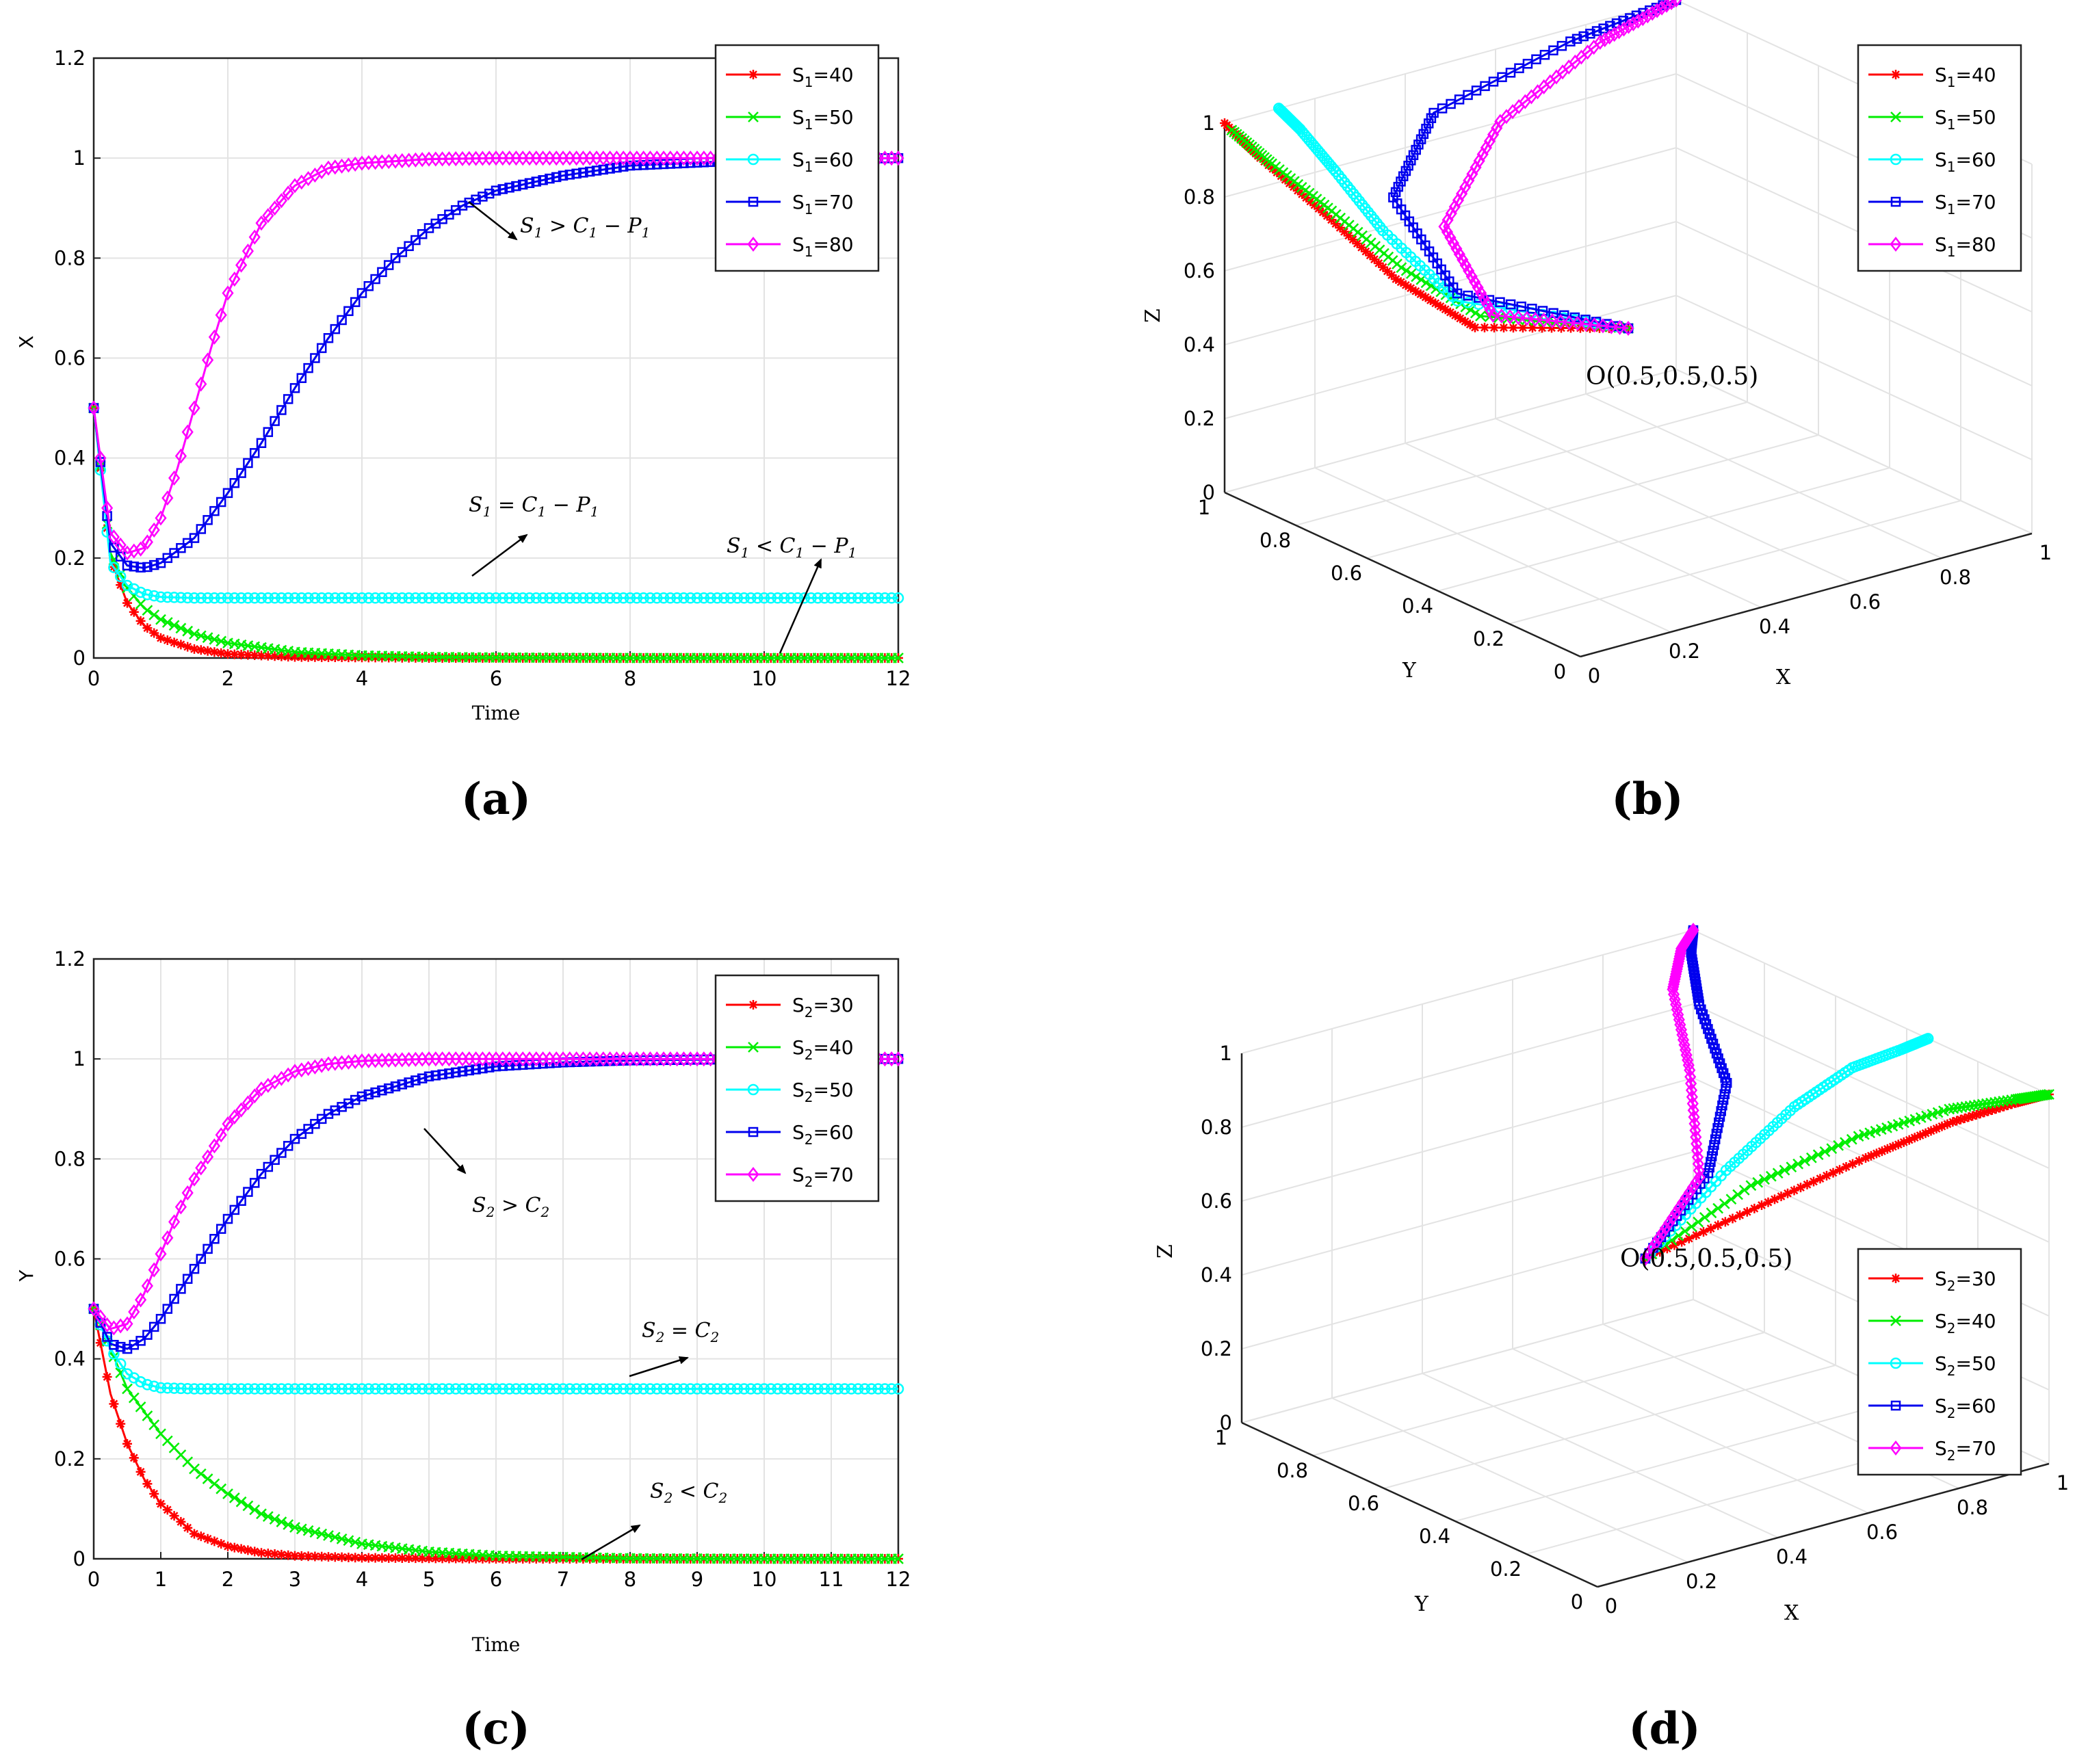 The image size is (2088, 1764). I want to click on annotation-text: S1 > C1 − P1, so click(585, 227).